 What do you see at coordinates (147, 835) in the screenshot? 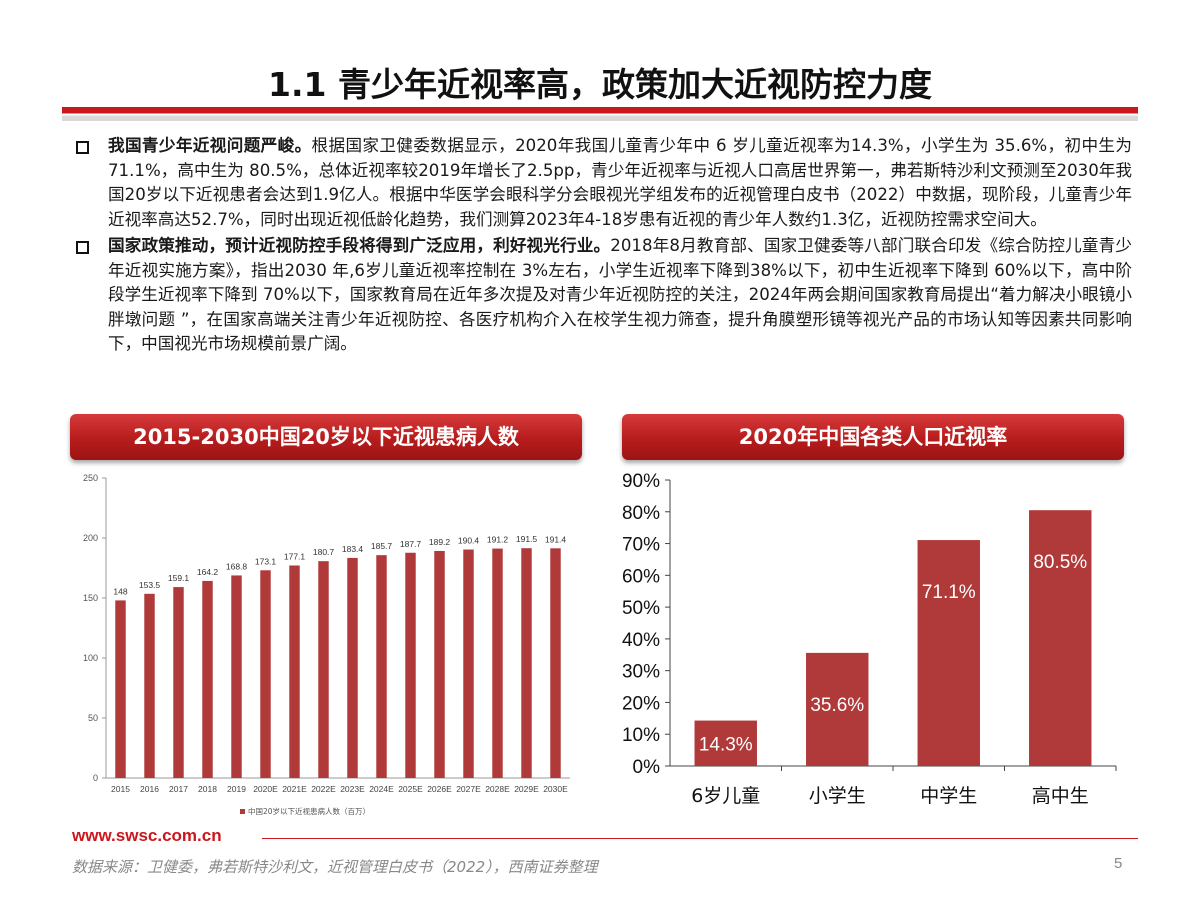
I see `footer-url: www.swsc.com.cn` at bounding box center [147, 835].